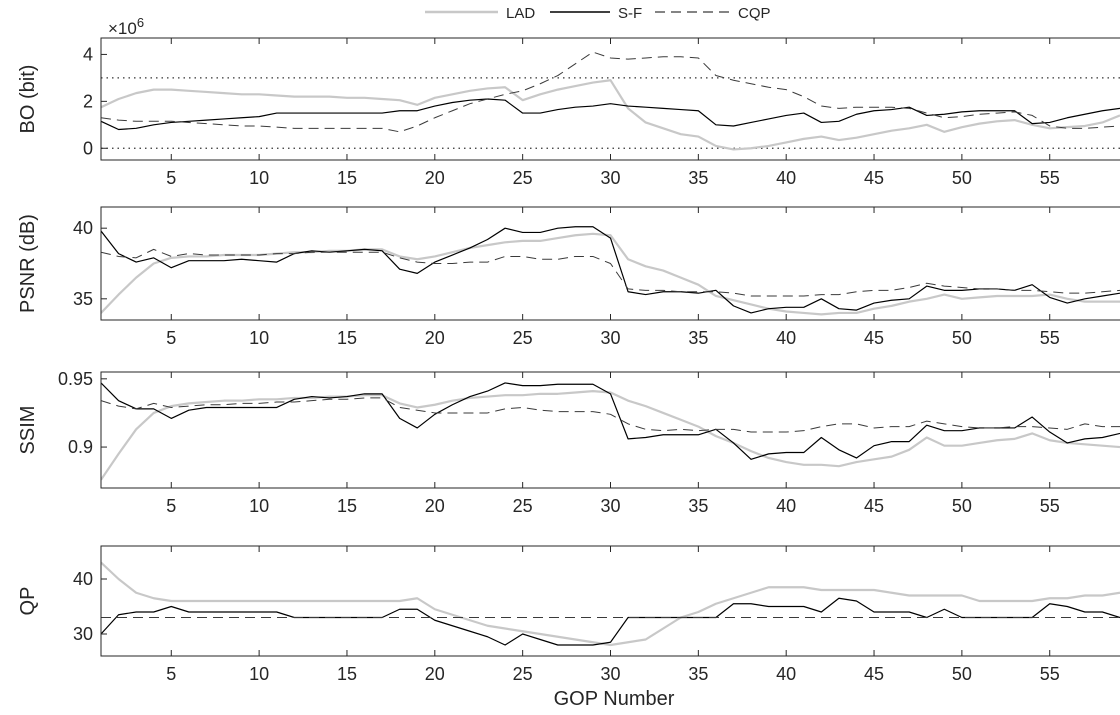 The width and height of the screenshot is (1120, 715). Describe the element at coordinates (713, 13) in the screenshot. I see `legend-item-cqp: CQP` at that location.